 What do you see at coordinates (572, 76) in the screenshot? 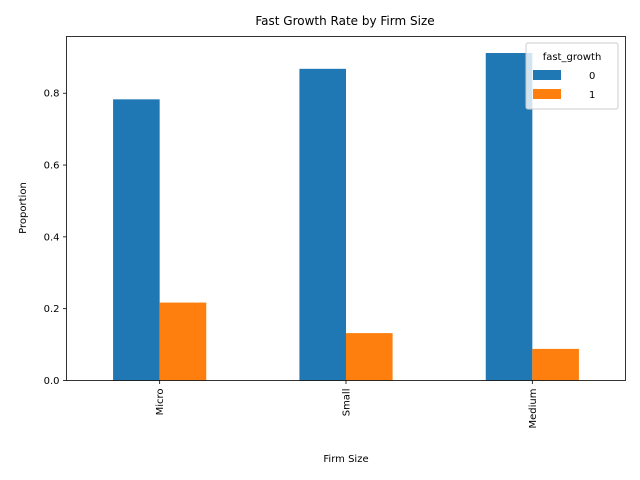
I see `legend: fast_growth 0 1` at bounding box center [572, 76].